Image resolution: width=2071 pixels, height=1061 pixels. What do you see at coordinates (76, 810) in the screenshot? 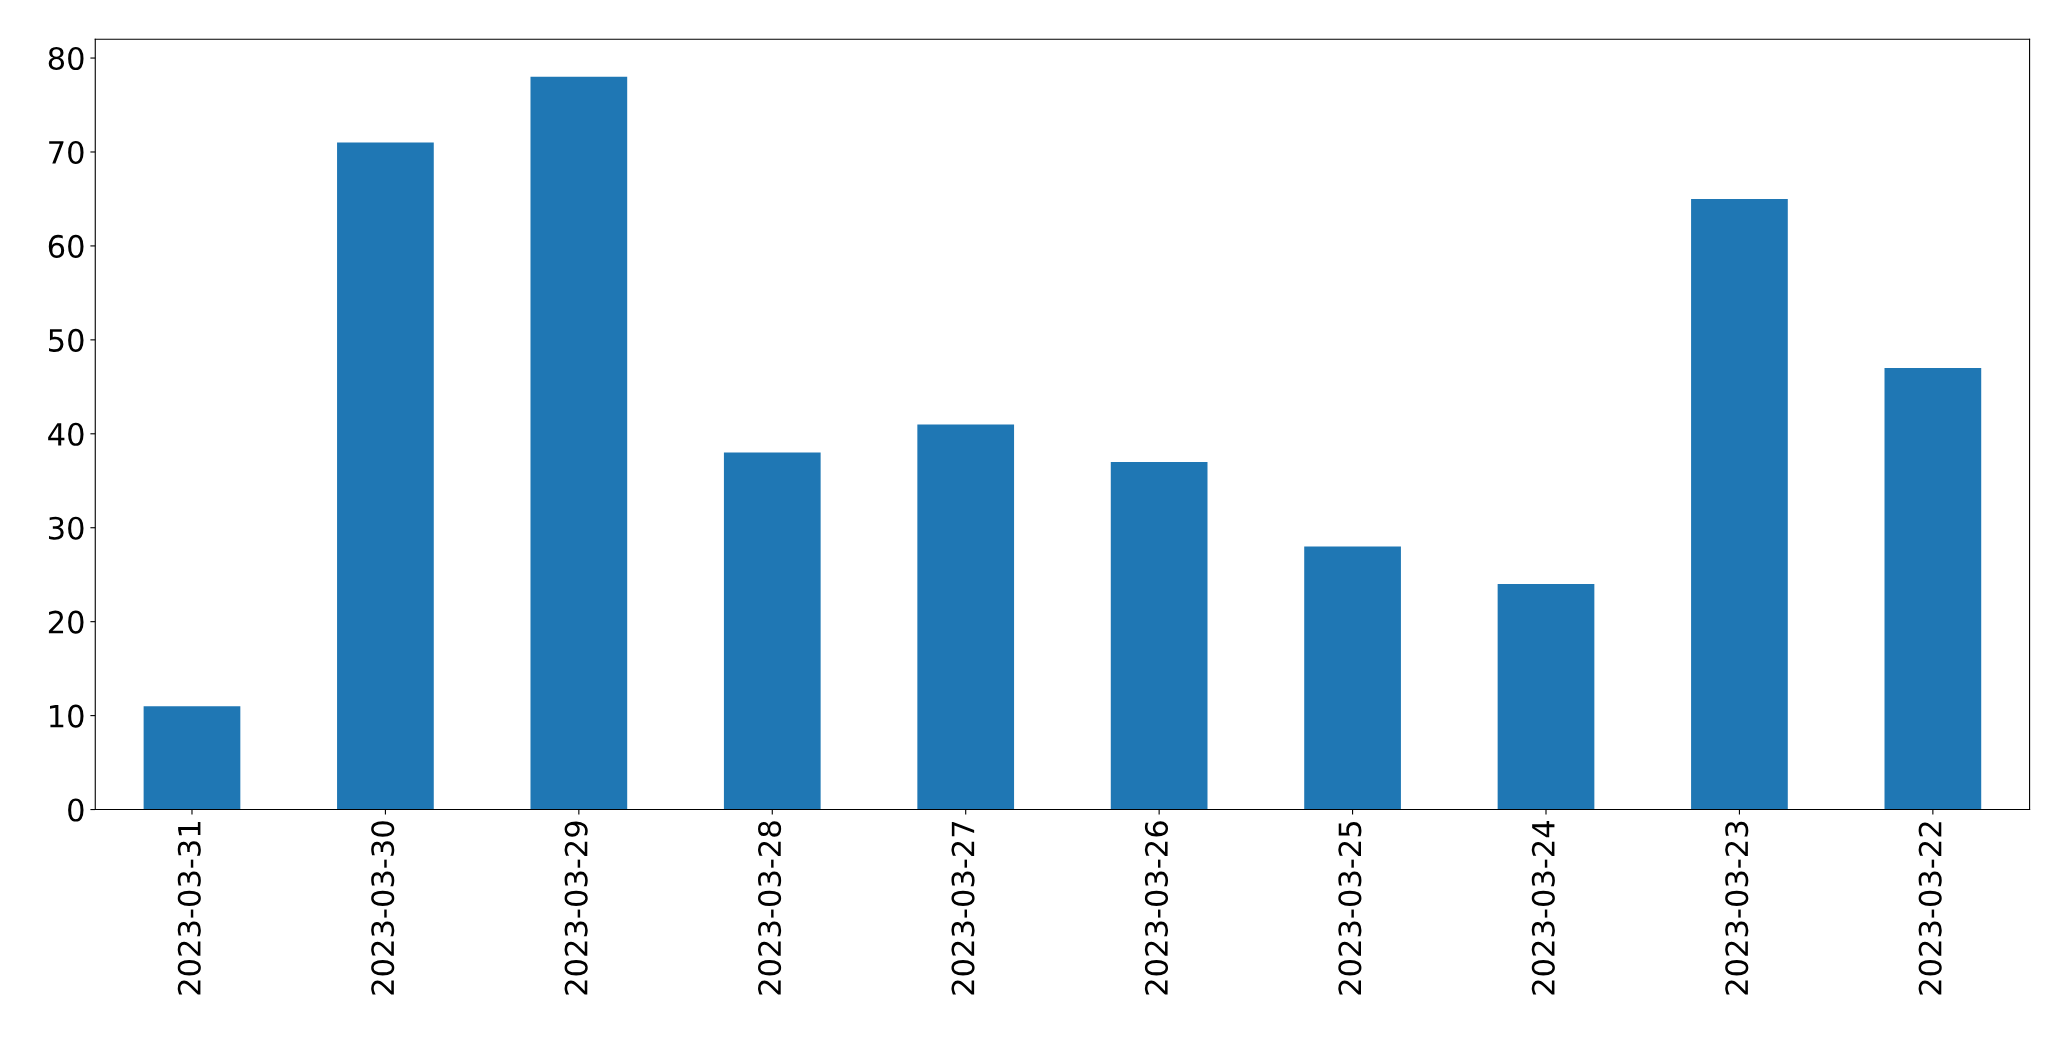
I see `y-tick-label: 0` at bounding box center [76, 810].